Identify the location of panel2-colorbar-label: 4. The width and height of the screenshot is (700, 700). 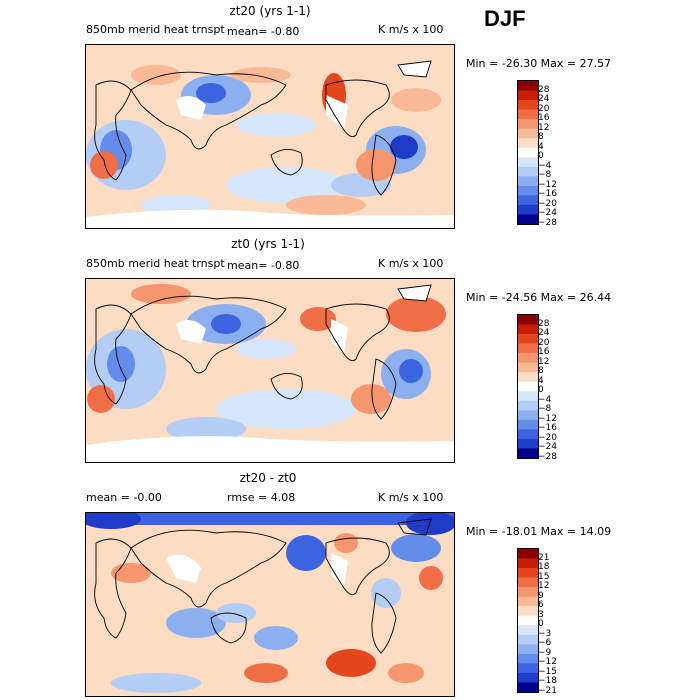
(541, 380).